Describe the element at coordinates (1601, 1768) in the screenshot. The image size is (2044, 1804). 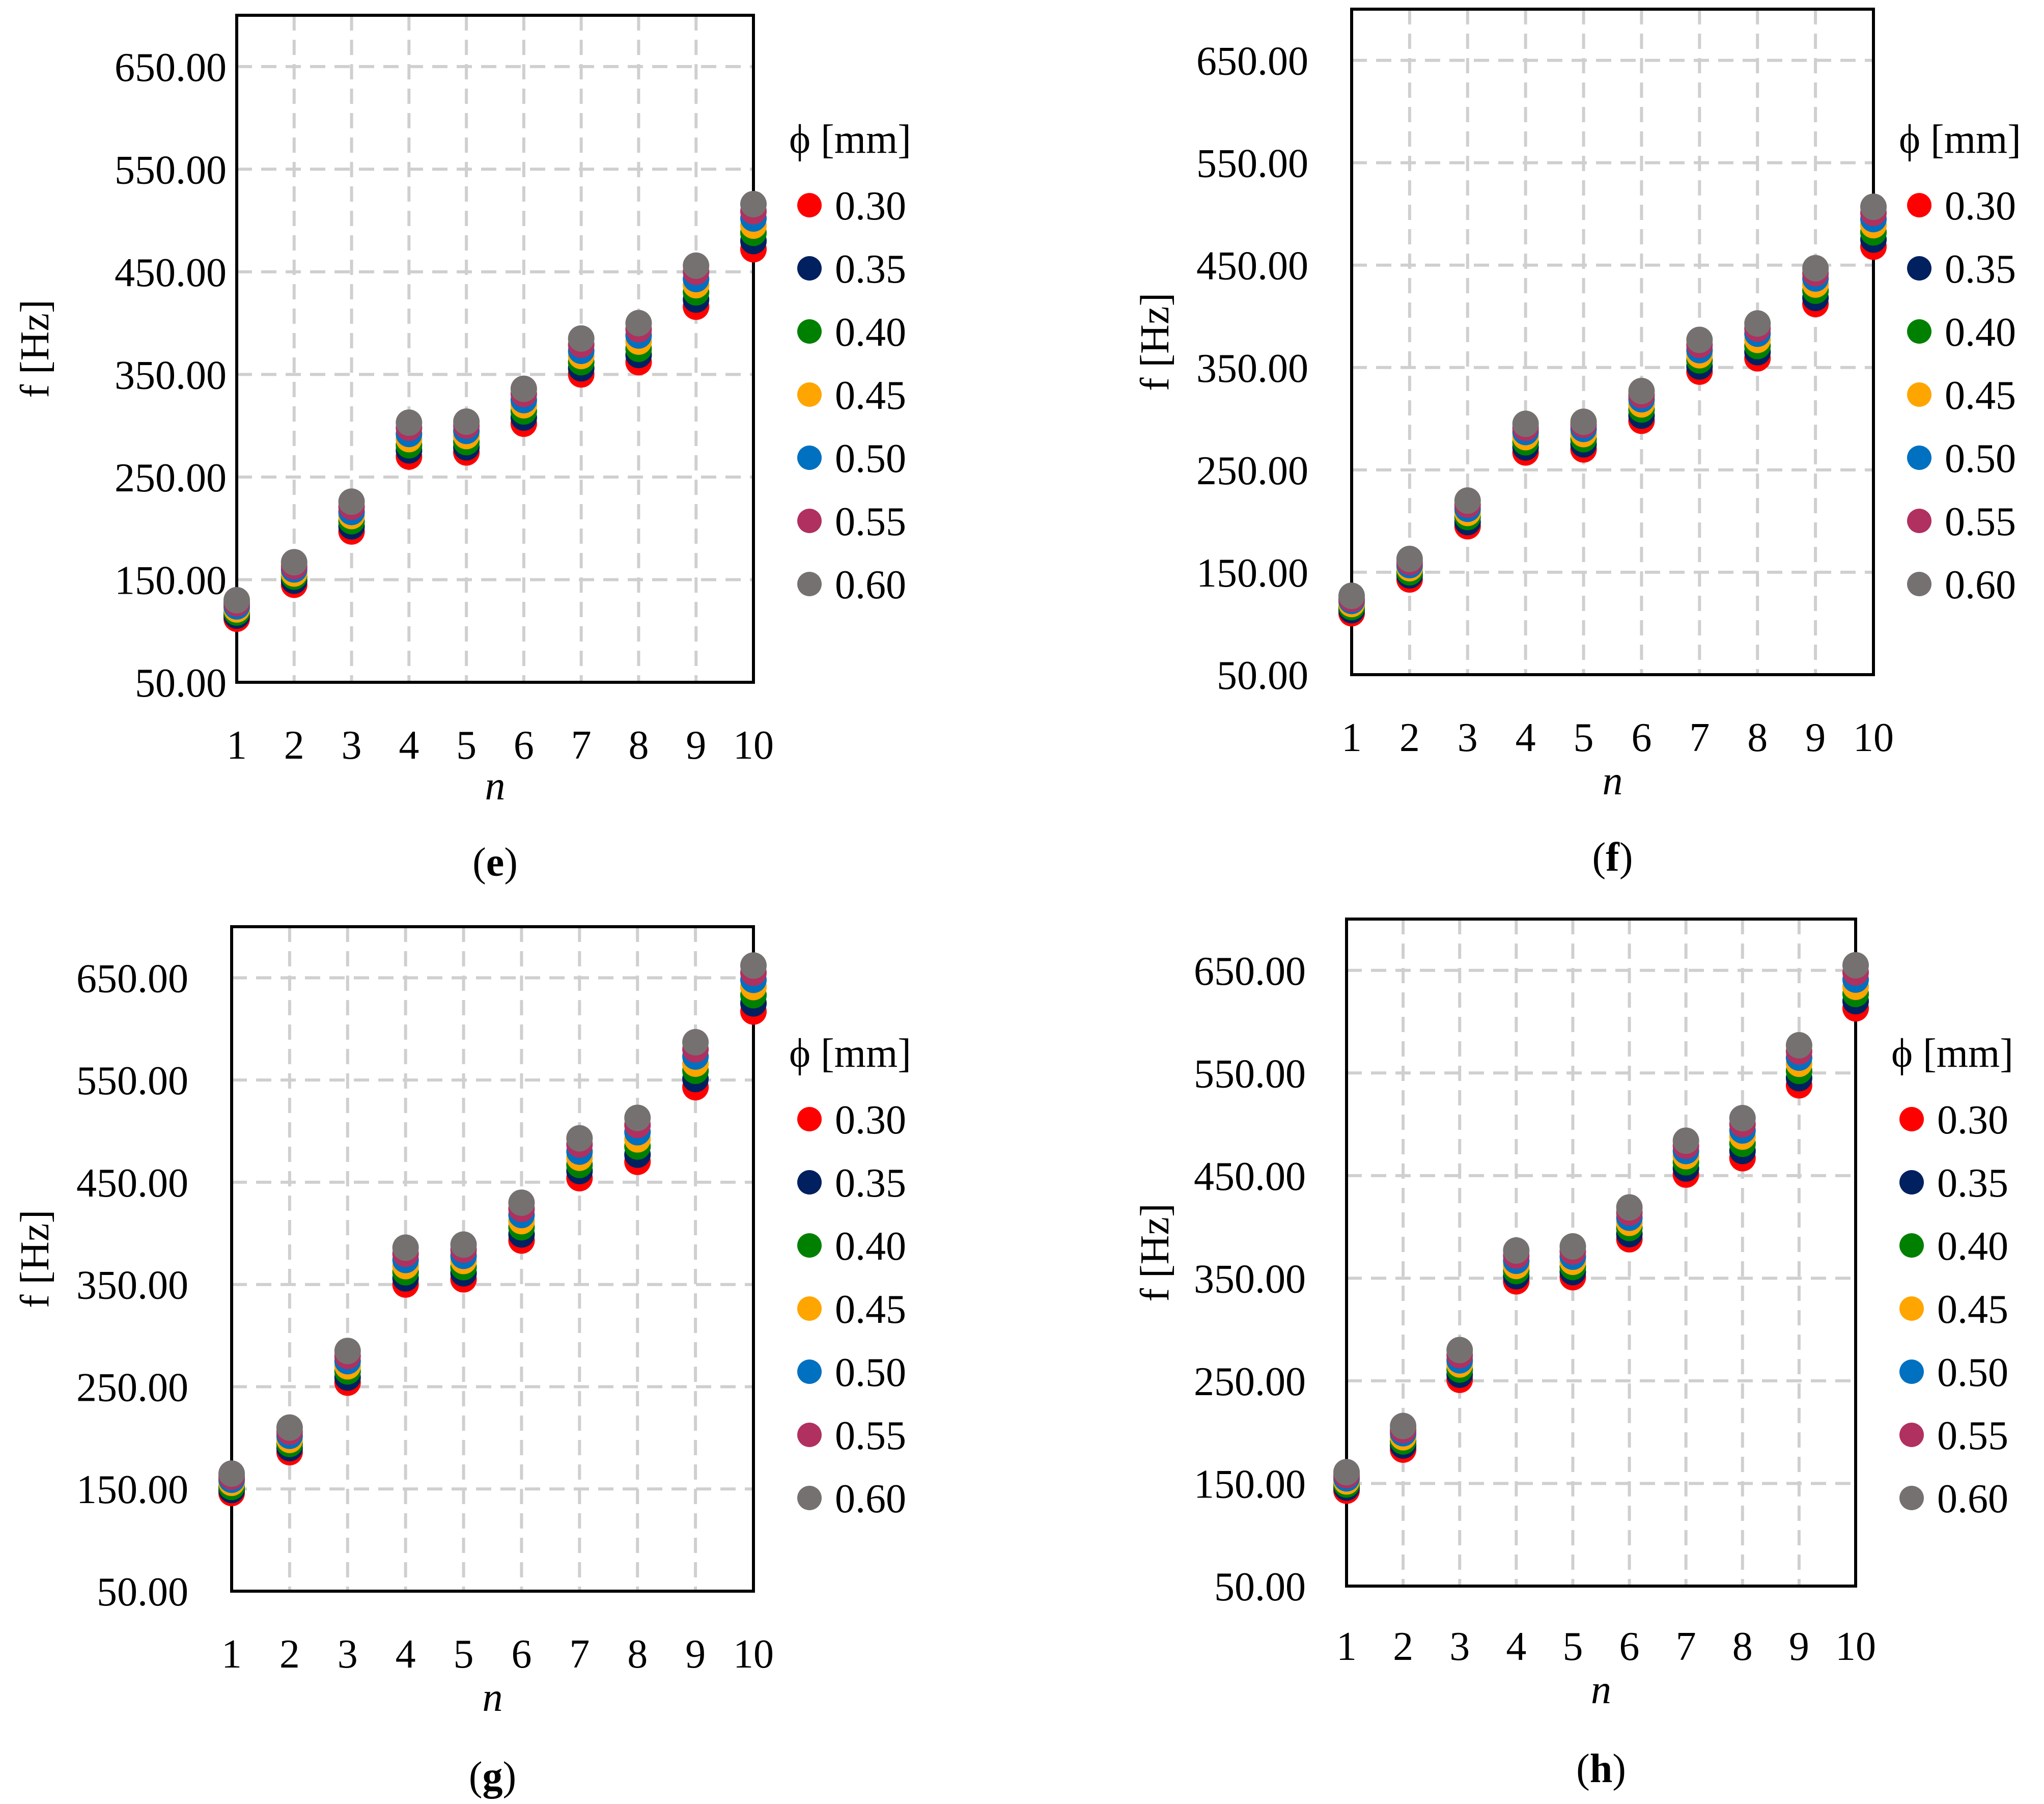
I see `panel-label: (h)` at that location.